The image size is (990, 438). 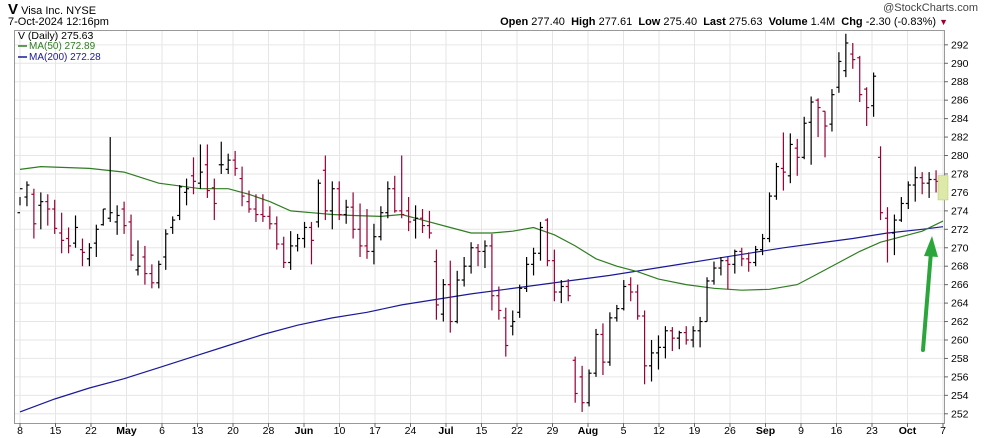 I want to click on y-tick-label: 286, so click(x=960, y=101).